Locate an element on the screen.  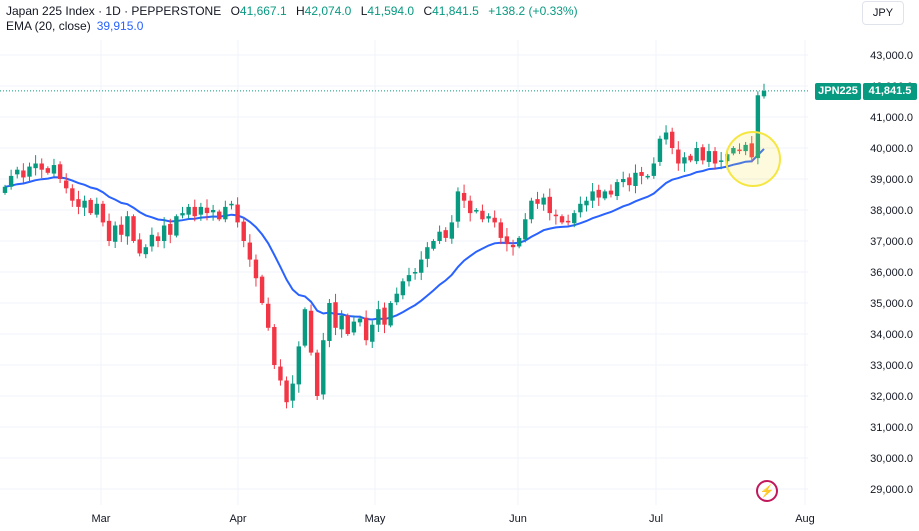
y-tick-label: 29,000.0 is located at coordinates (891, 490).